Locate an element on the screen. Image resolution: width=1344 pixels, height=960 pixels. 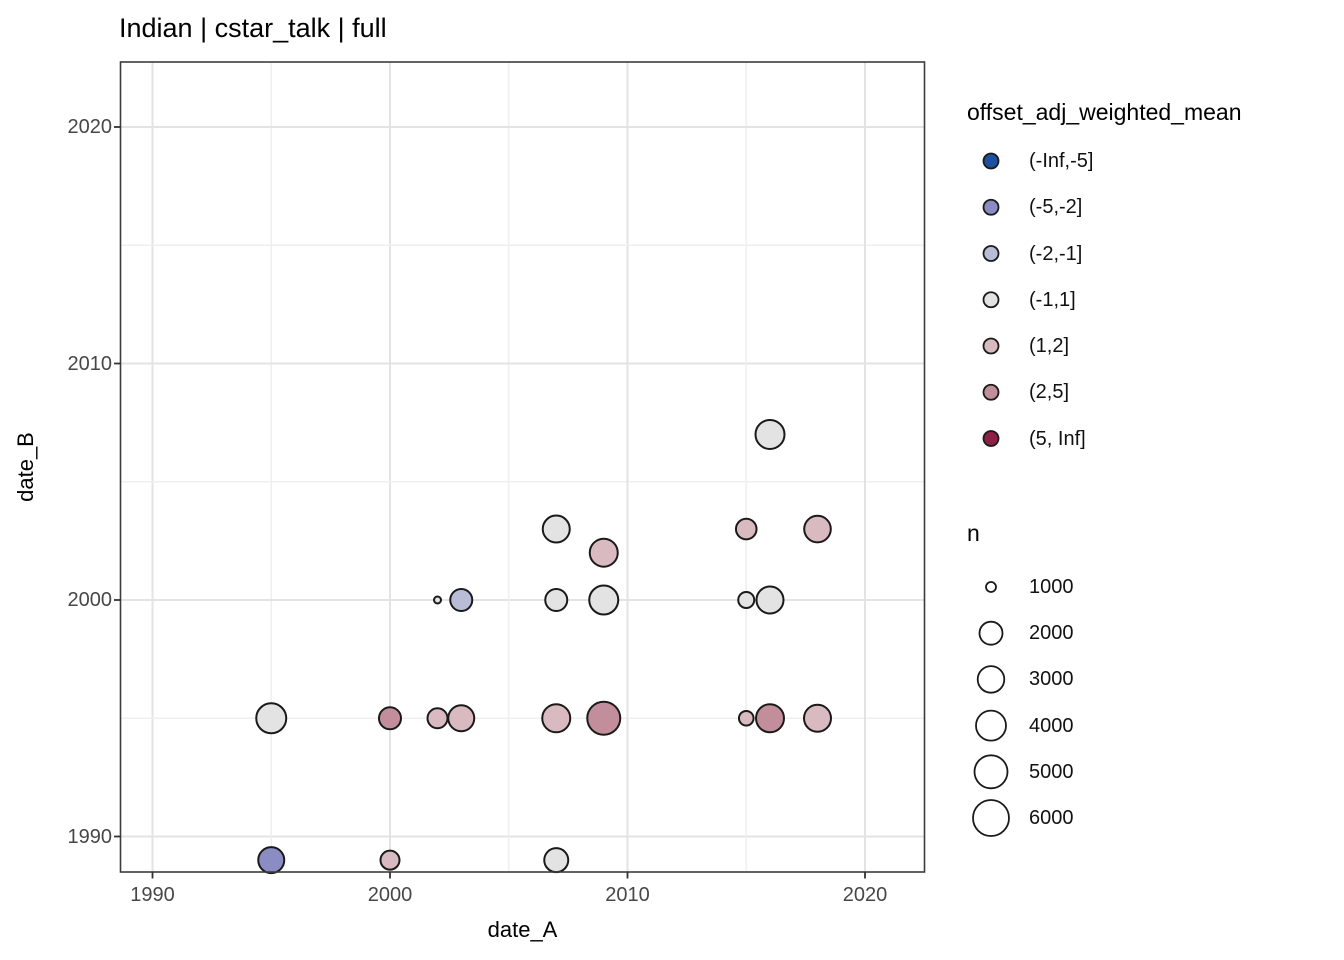
color-legend-label: (-1,1] is located at coordinates (1052, 299).